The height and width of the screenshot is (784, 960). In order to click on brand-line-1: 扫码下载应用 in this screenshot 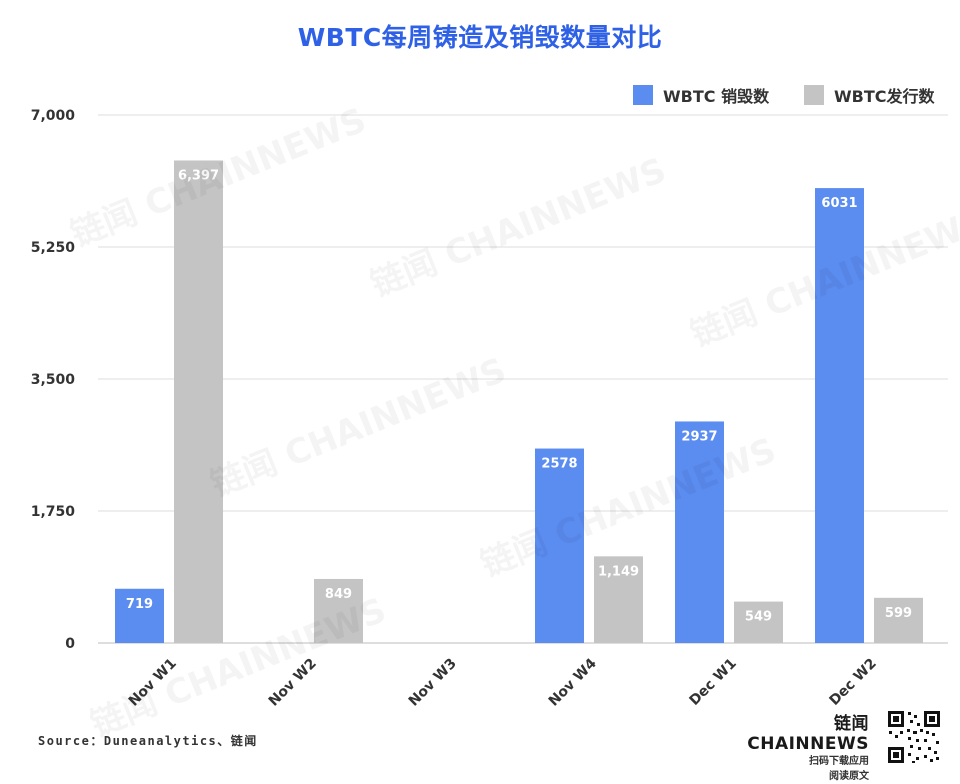, I will do `click(839, 761)`.